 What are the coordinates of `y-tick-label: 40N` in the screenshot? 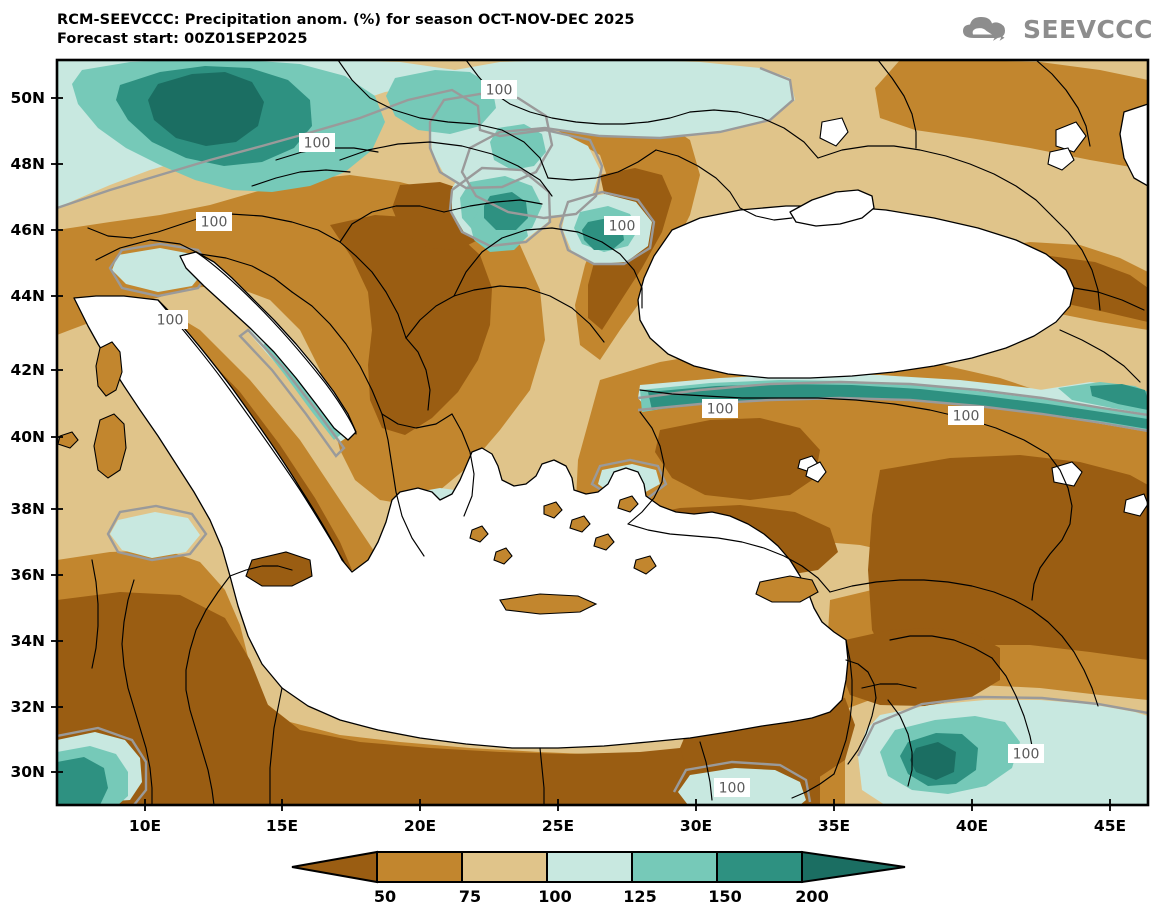 It's located at (27, 437).